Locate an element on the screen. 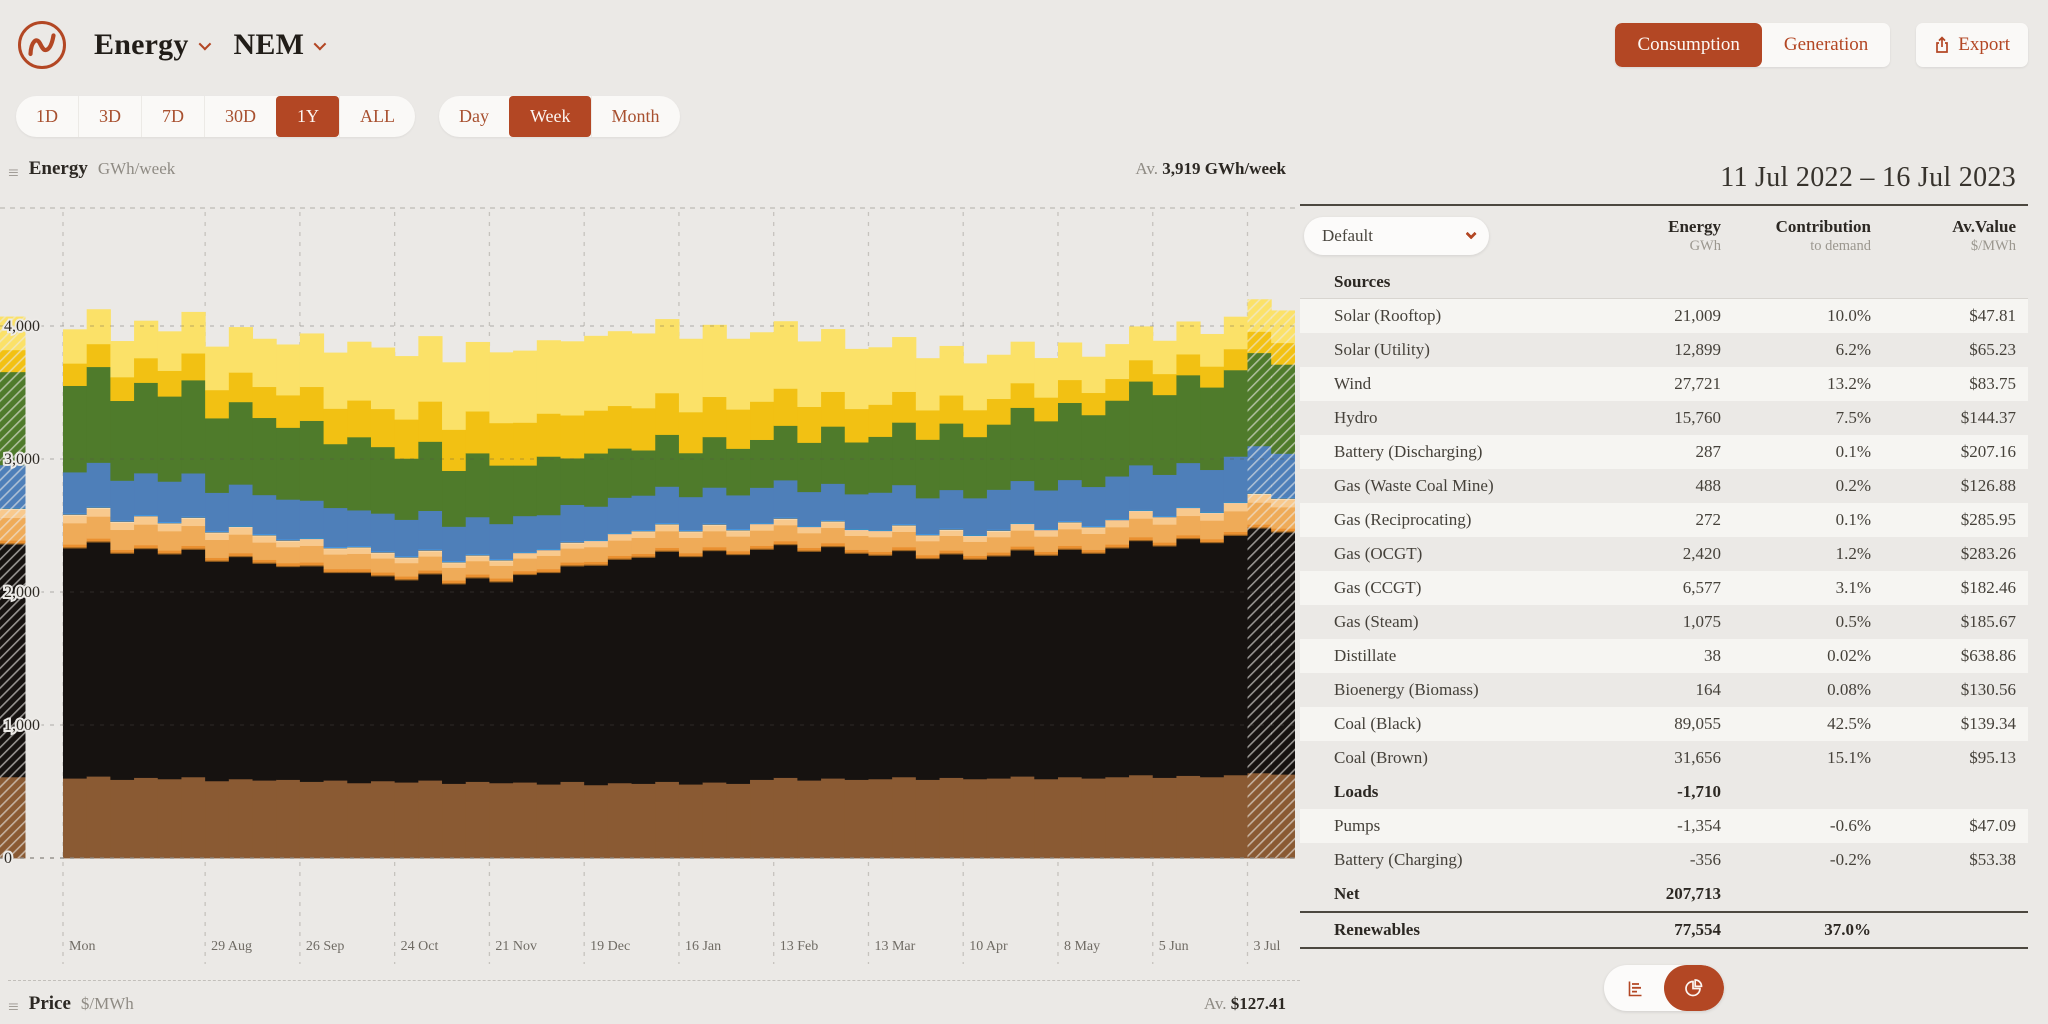 This screenshot has width=2048, height=1024. row-energy: 21,009 is located at coordinates (1697, 316).